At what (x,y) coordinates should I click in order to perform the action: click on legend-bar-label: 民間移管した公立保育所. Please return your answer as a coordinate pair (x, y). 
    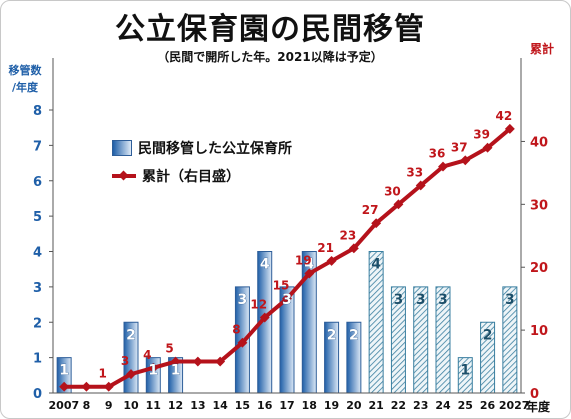
    Looking at the image, I should click on (215, 149).